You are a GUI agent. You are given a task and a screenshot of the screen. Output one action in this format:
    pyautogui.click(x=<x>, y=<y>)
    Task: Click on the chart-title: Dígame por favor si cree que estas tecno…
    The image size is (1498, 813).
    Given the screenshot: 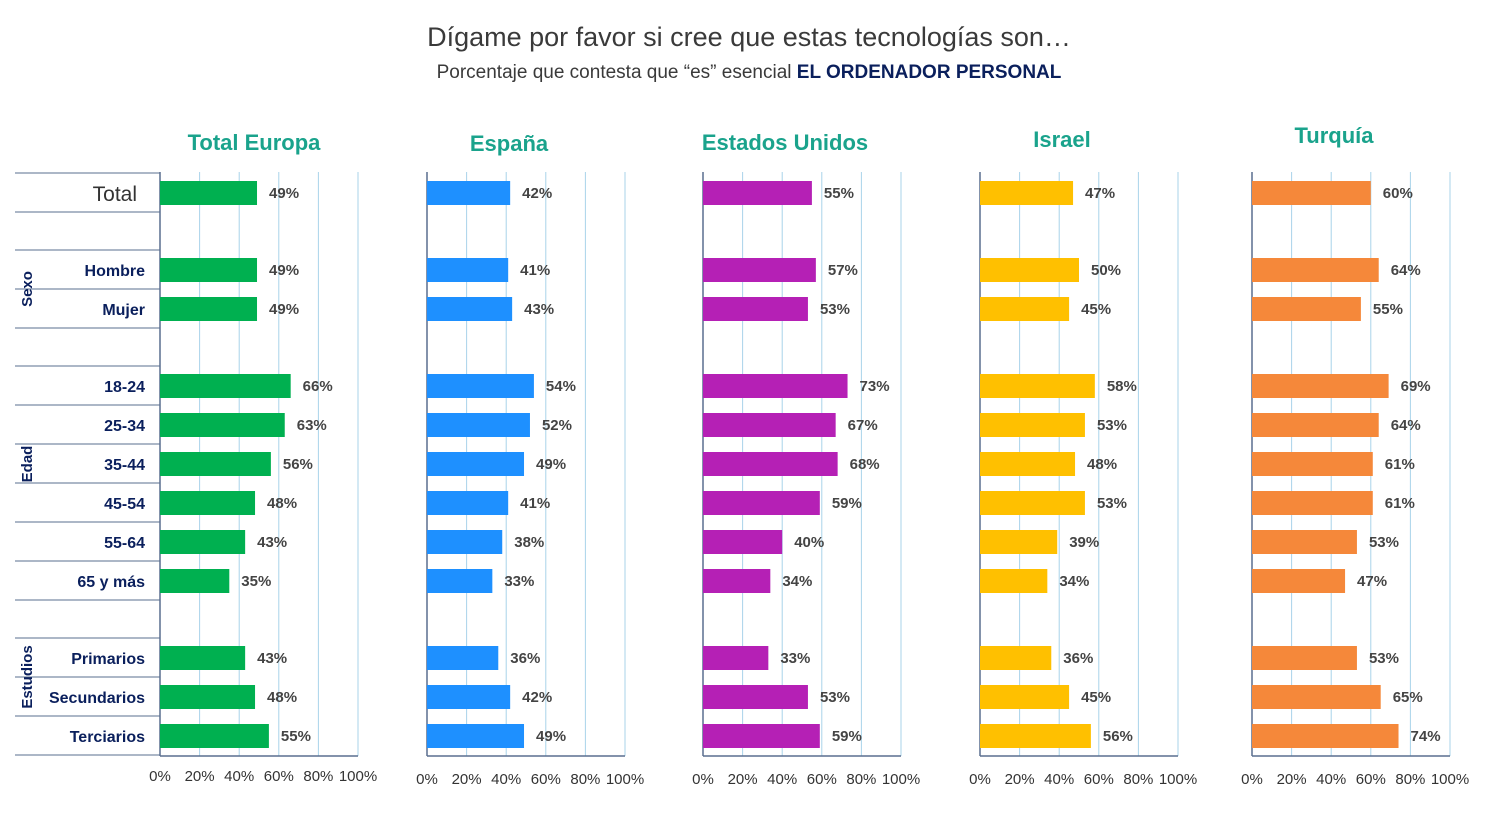 What is the action you would take?
    pyautogui.click(x=749, y=37)
    